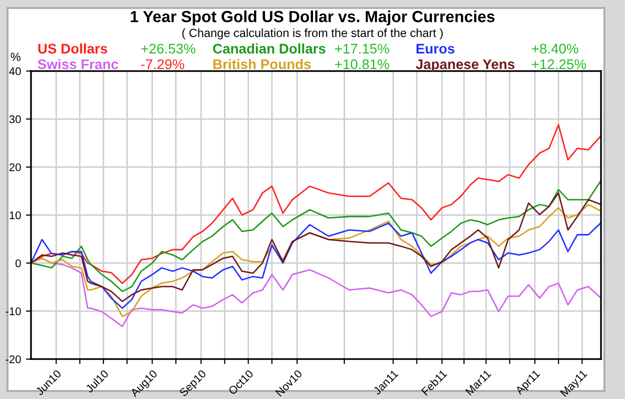 Image resolution: width=625 pixels, height=399 pixels. Describe the element at coordinates (168, 49) in the screenshot. I see `text: +26.53%` at that location.